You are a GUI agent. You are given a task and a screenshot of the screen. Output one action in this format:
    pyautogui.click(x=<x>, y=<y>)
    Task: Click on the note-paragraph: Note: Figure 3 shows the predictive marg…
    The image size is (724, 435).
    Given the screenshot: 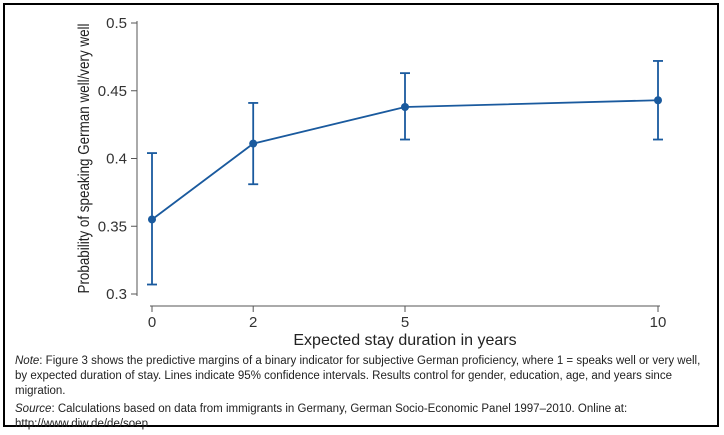 What is the action you would take?
    pyautogui.click(x=365, y=376)
    